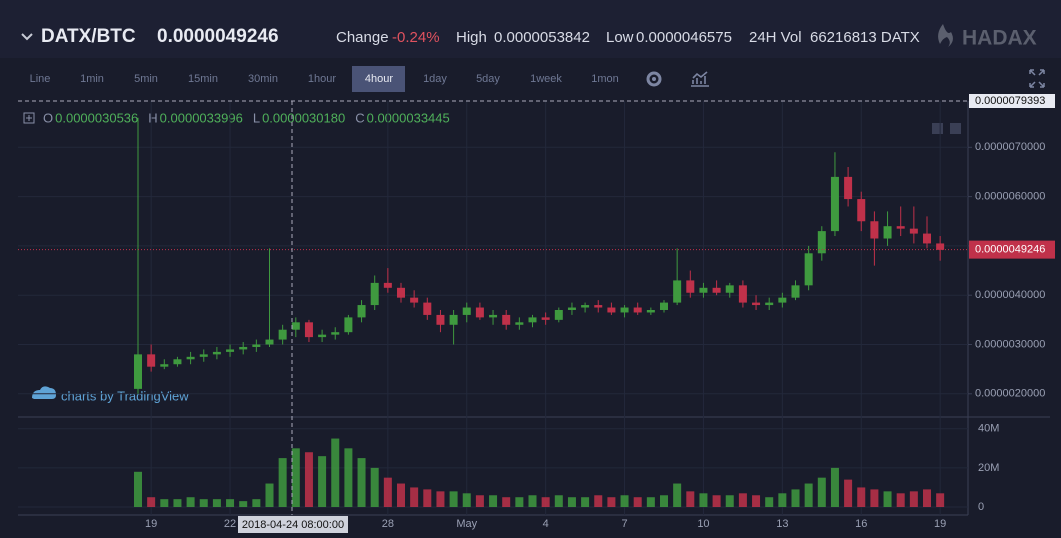  What do you see at coordinates (203, 79) in the screenshot?
I see `interval: 15min` at bounding box center [203, 79].